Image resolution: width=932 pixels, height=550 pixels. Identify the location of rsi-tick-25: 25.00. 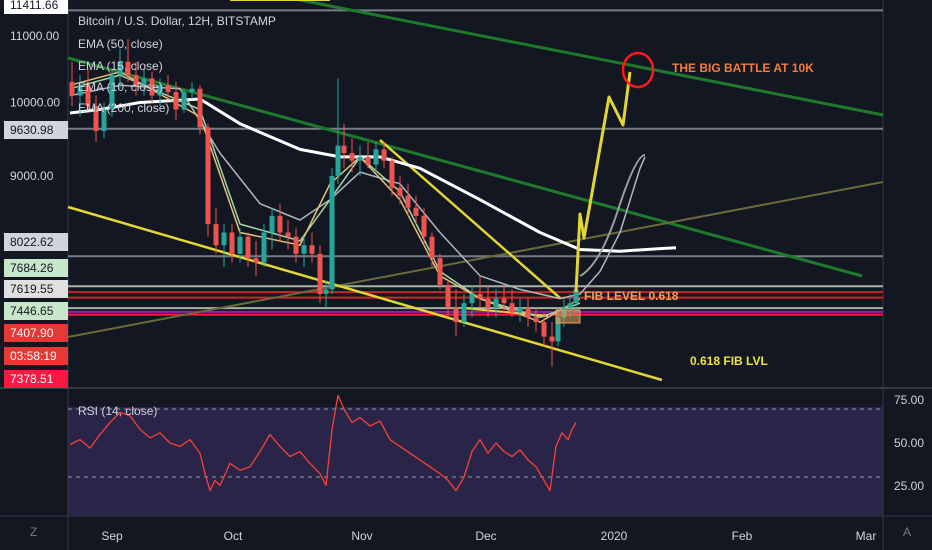
(909, 486).